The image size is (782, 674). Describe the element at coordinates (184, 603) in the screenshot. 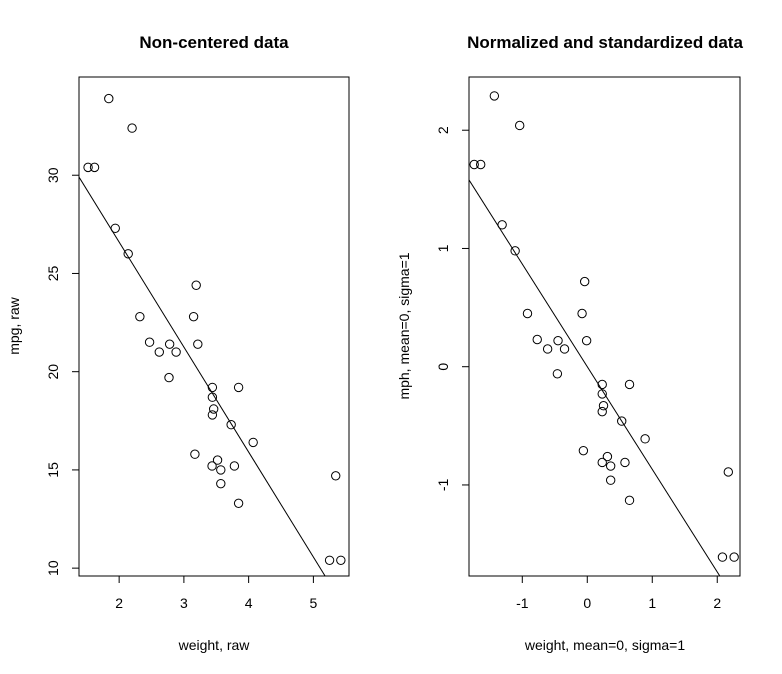

I see `x-tick-label: 3` at that location.